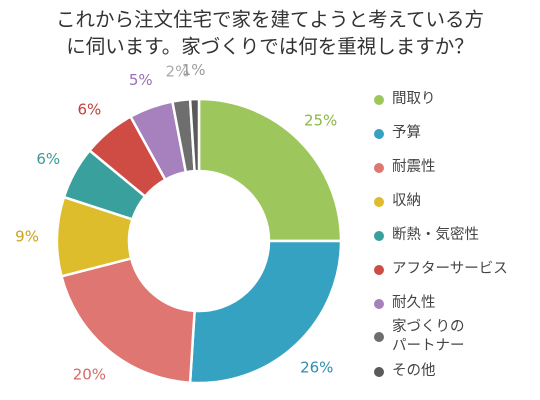 This screenshot has width=540, height=400. I want to click on legend-label: その他, so click(414, 371).